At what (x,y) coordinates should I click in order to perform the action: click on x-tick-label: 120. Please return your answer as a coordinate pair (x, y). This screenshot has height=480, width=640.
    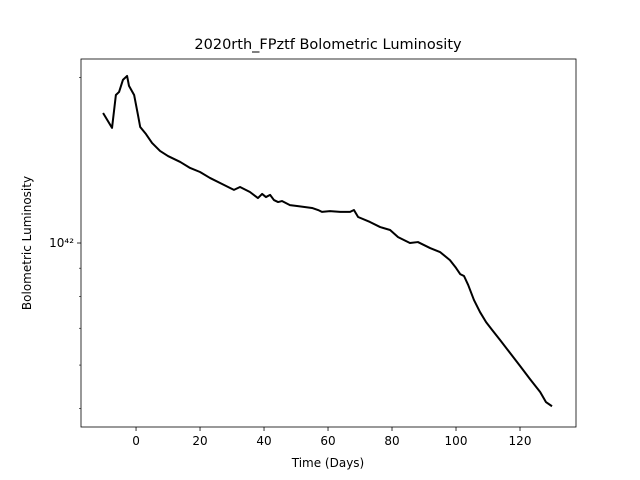
    Looking at the image, I should click on (520, 441).